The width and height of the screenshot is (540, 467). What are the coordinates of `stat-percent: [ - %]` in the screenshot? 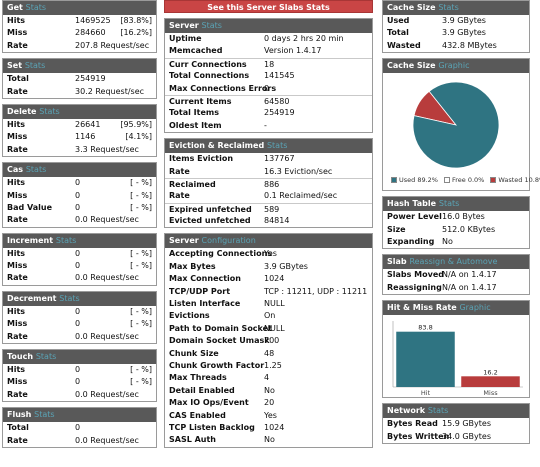 It's located at (141, 253).